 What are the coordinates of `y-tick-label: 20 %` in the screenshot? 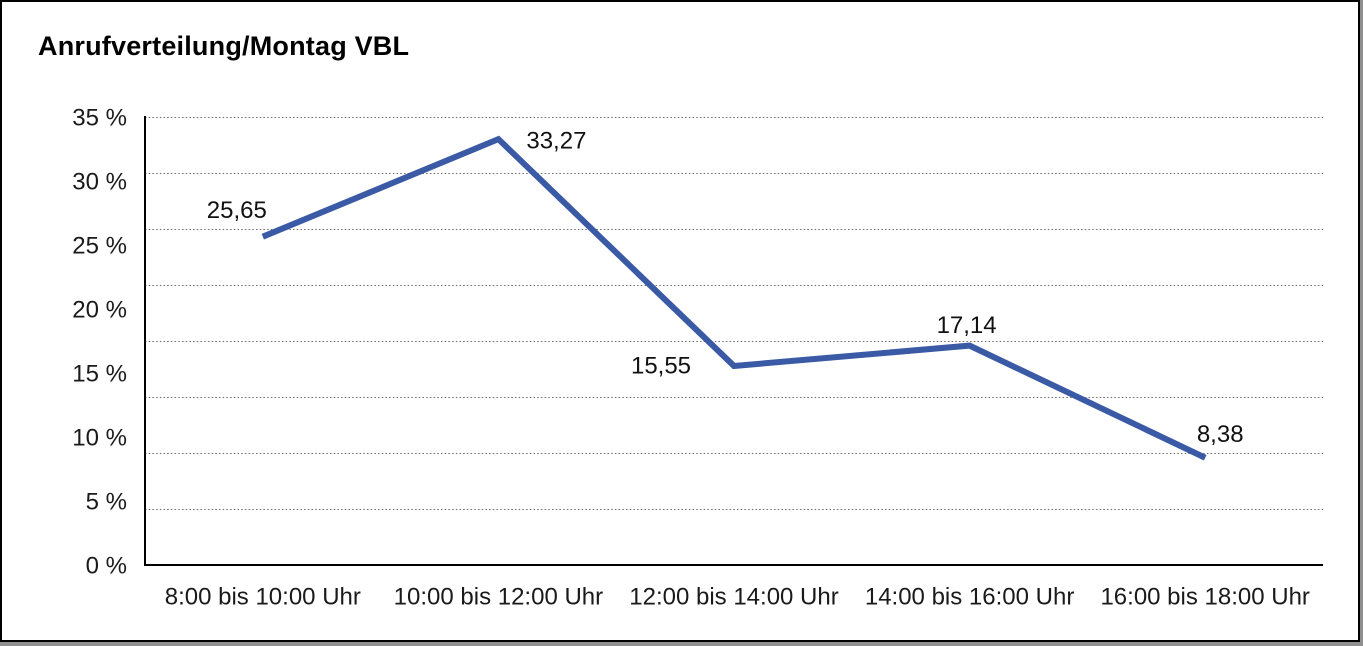 It's located at (99, 309).